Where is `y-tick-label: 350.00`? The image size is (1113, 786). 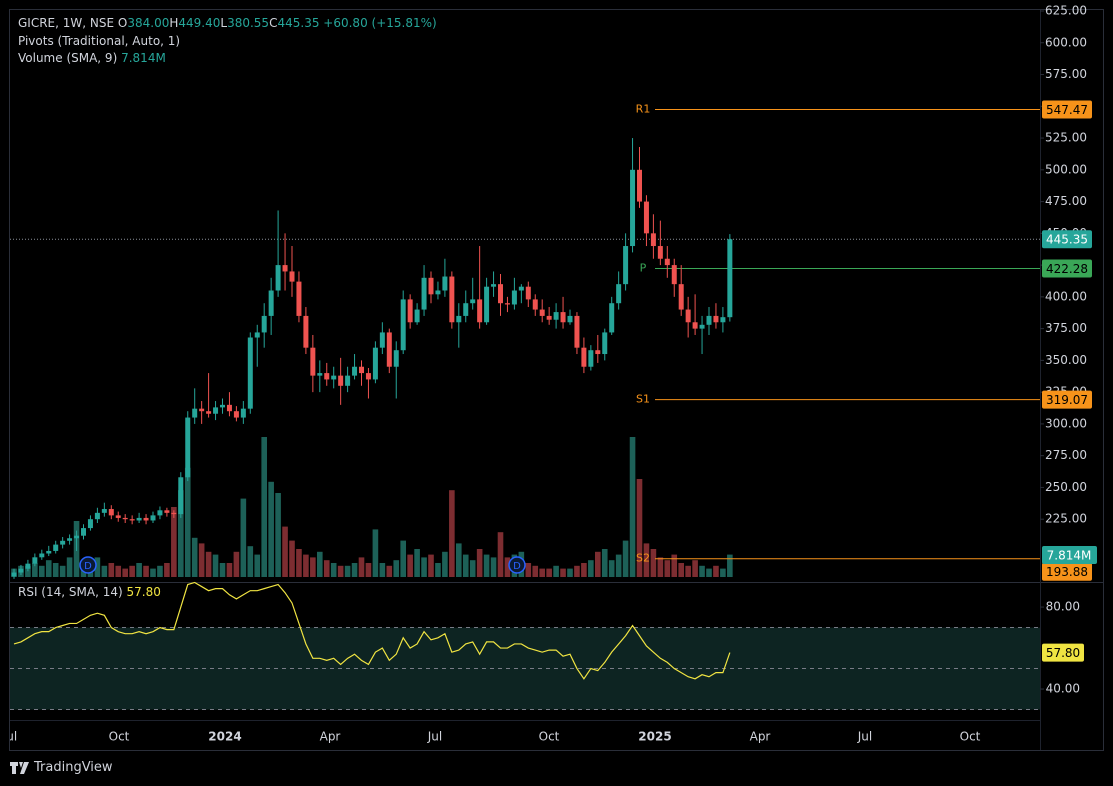 y-tick-label: 350.00 is located at coordinates (1066, 360).